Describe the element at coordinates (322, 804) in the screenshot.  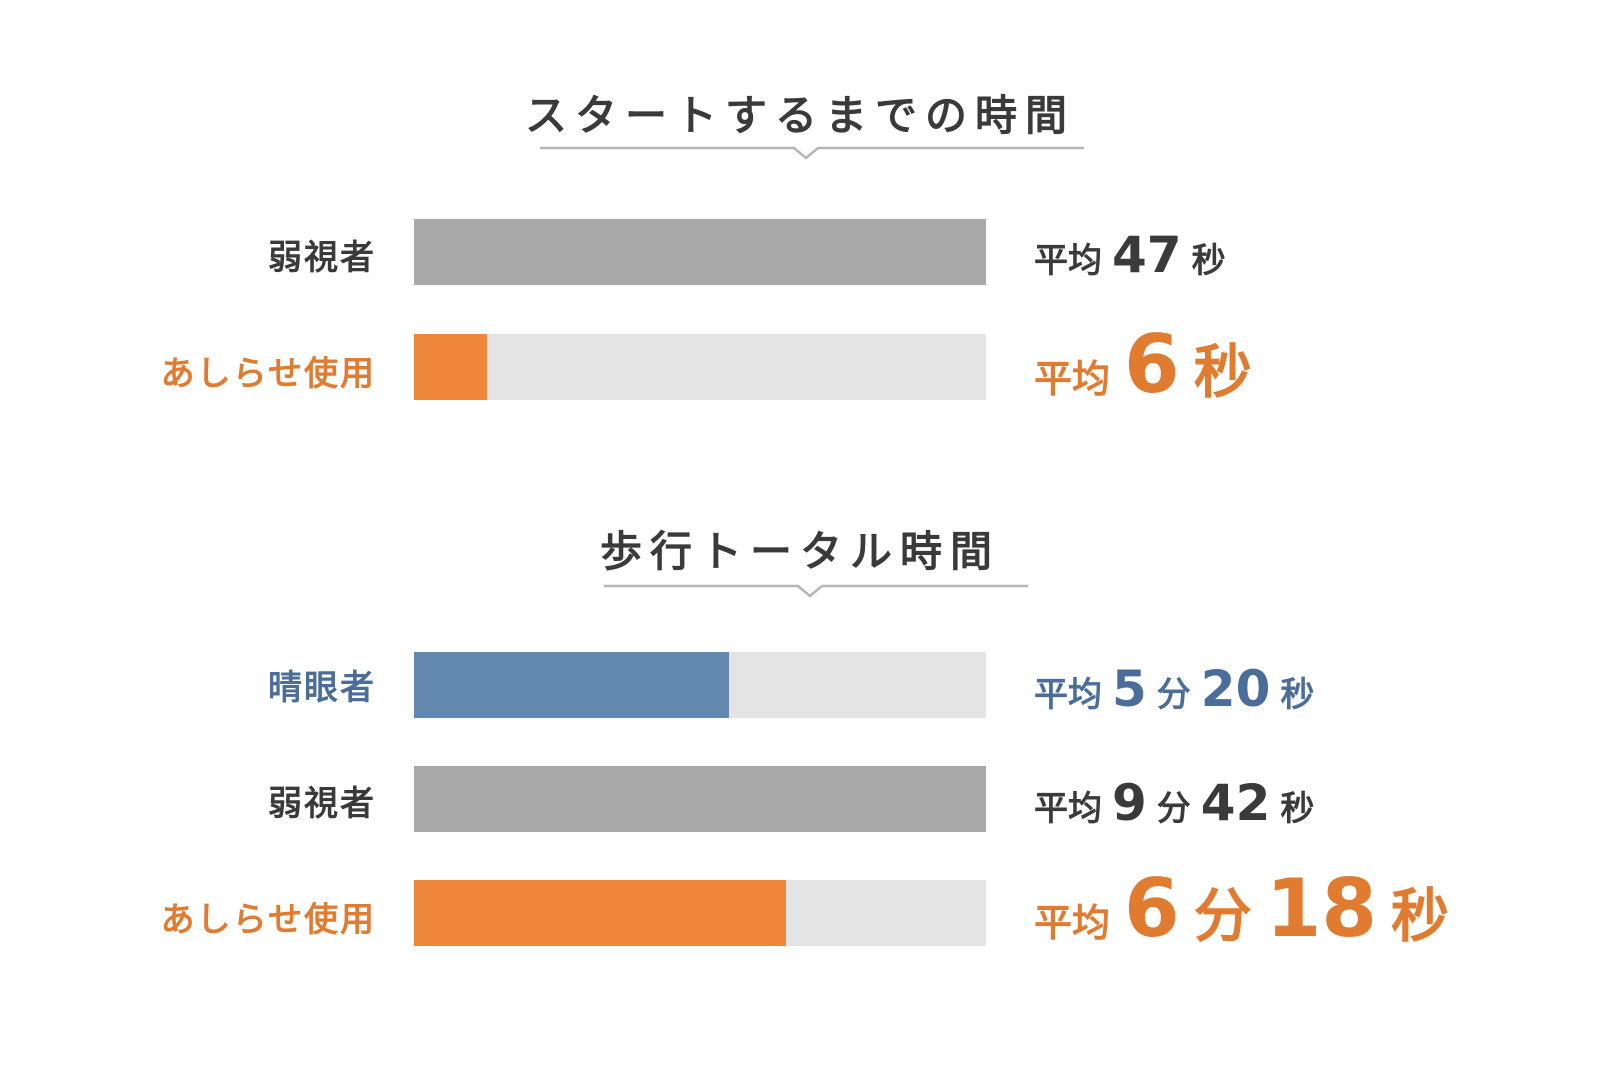
I see `row-label-s2-1: 弱視者` at that location.